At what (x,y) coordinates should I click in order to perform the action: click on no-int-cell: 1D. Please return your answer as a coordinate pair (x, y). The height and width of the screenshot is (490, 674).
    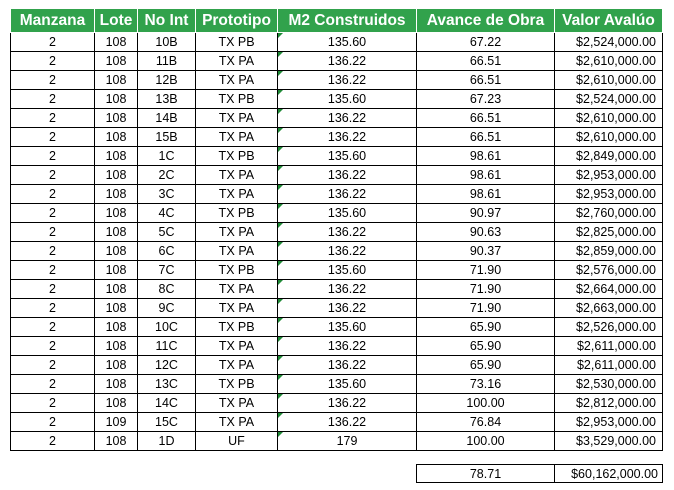
    Looking at the image, I should click on (166, 441).